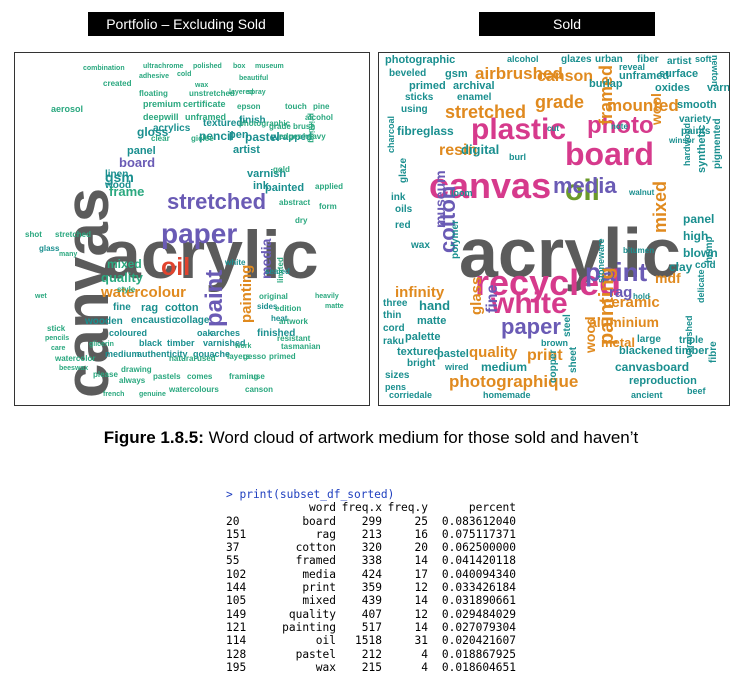 The width and height of the screenshot is (742, 682). I want to click on unsold-cloud-word: polished, so click(207, 66).